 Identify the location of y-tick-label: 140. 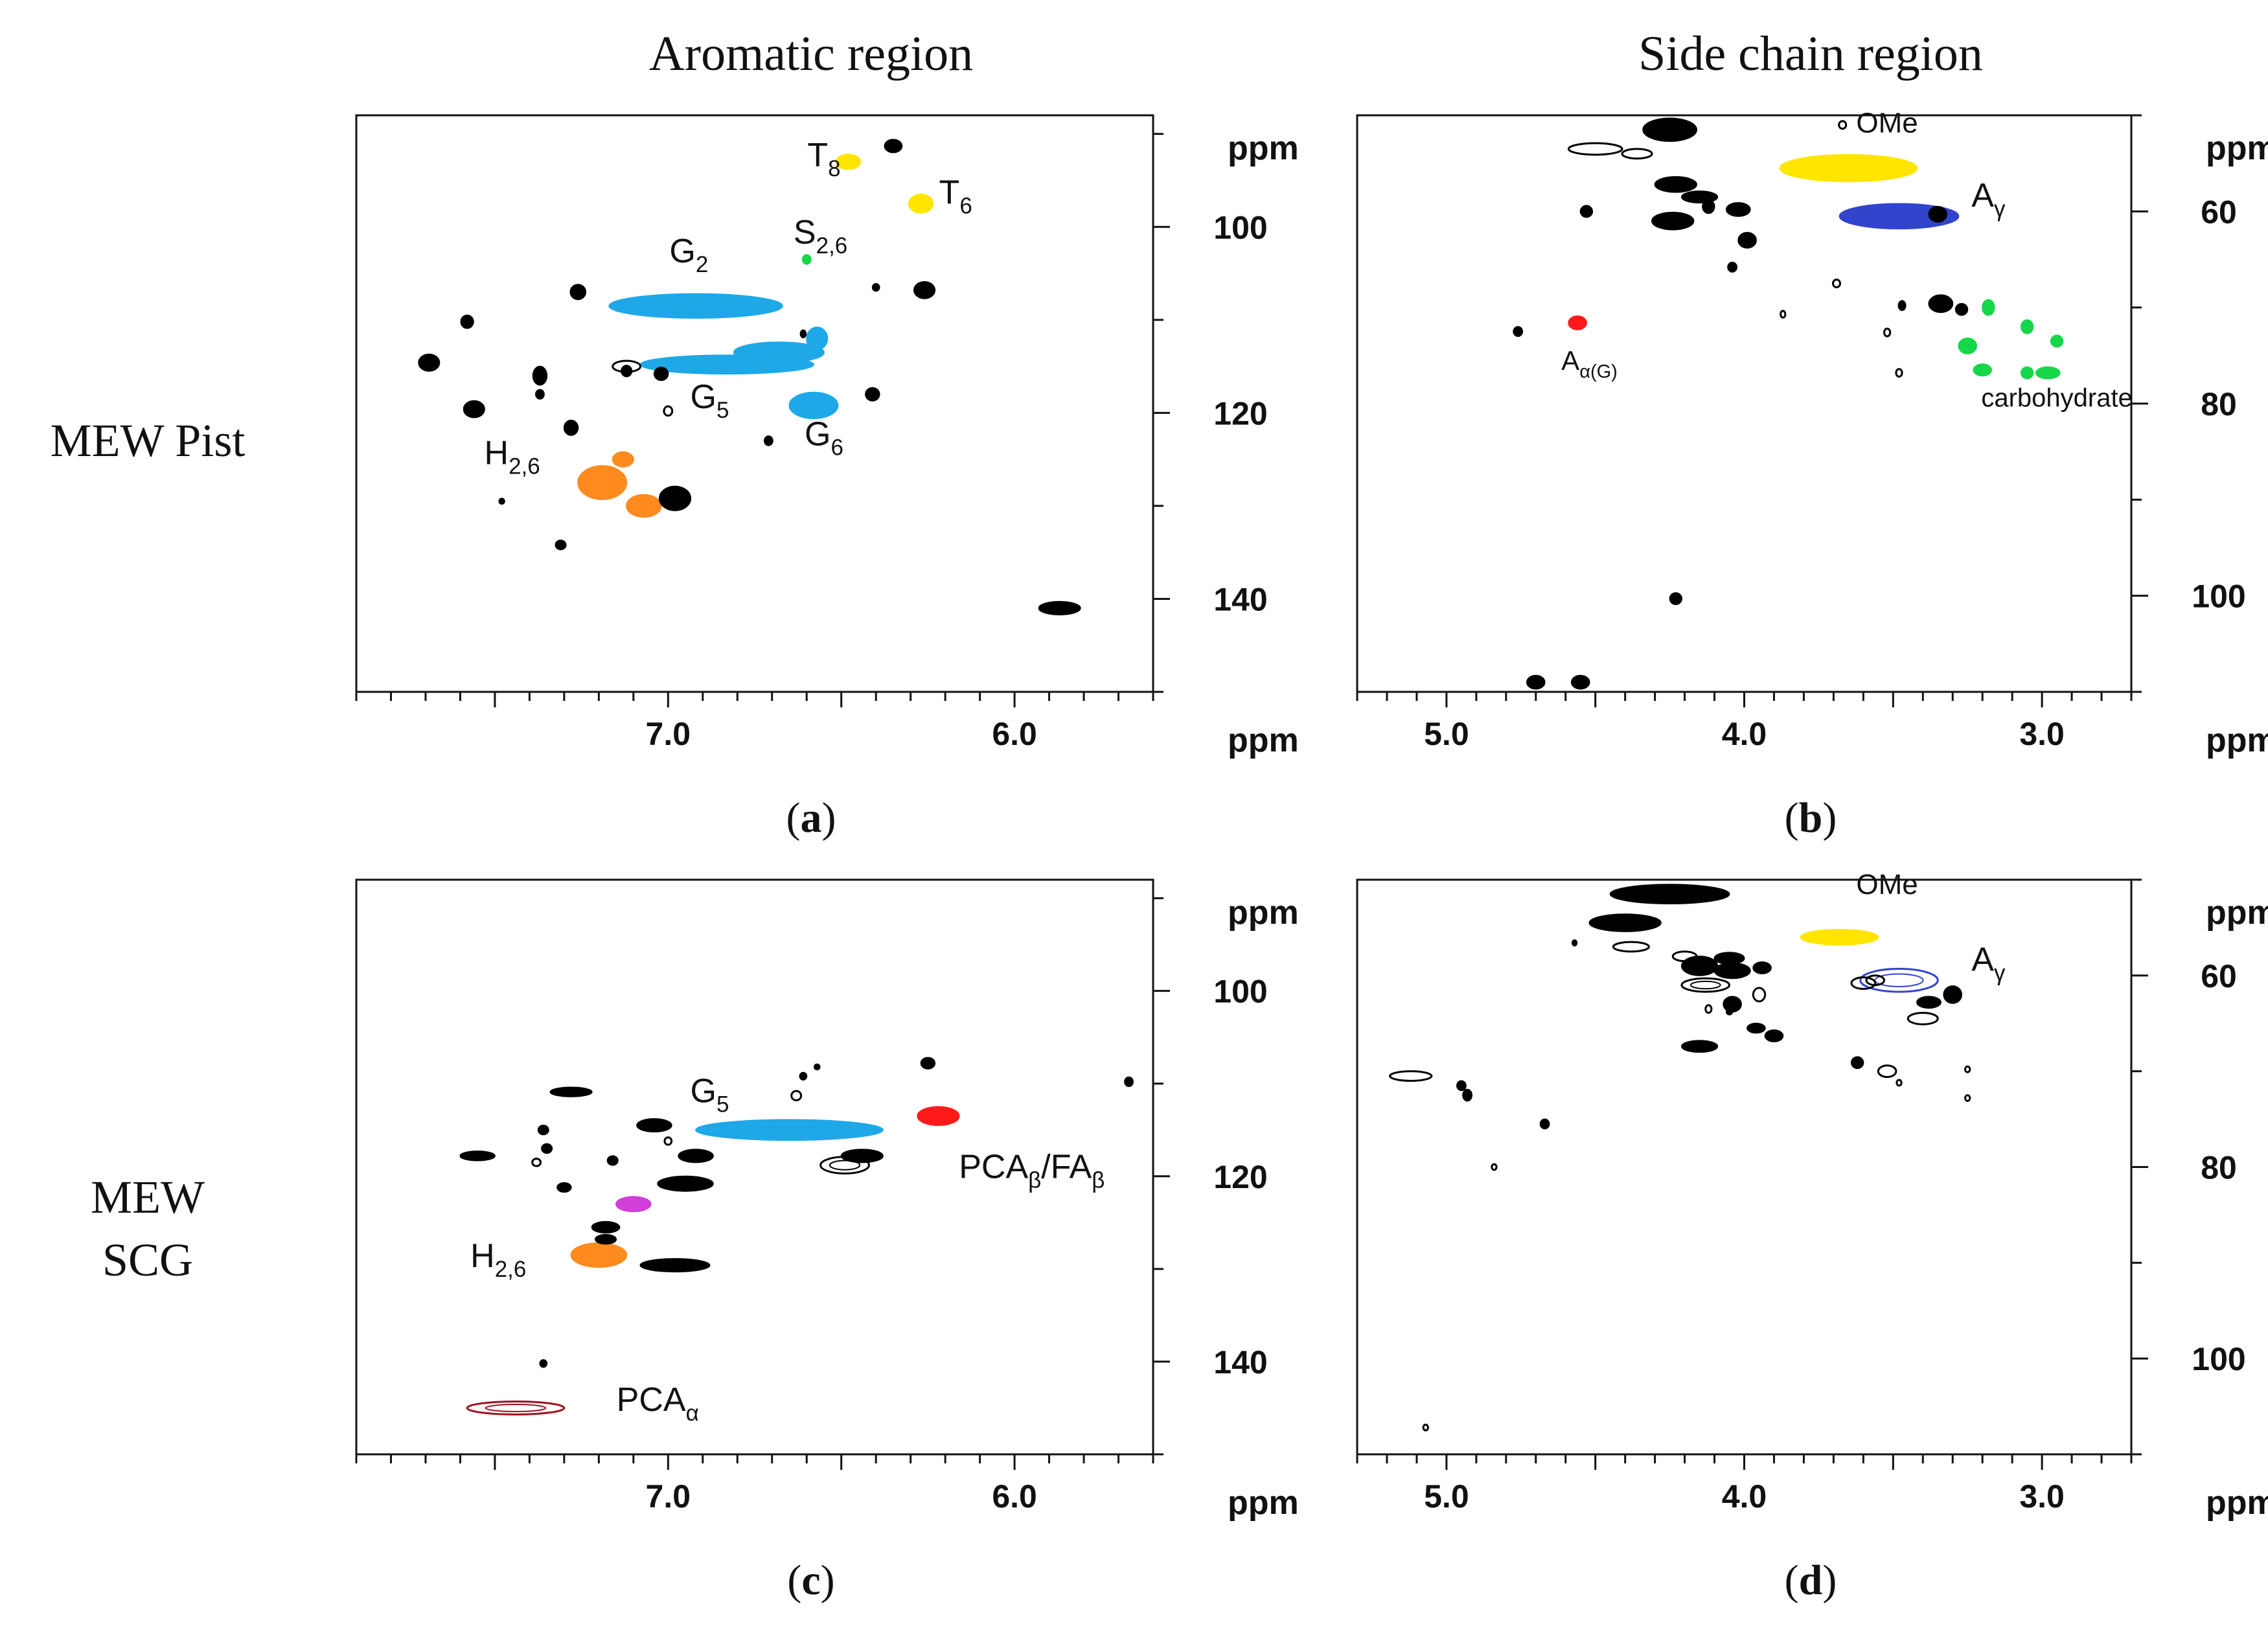
(1240, 1362).